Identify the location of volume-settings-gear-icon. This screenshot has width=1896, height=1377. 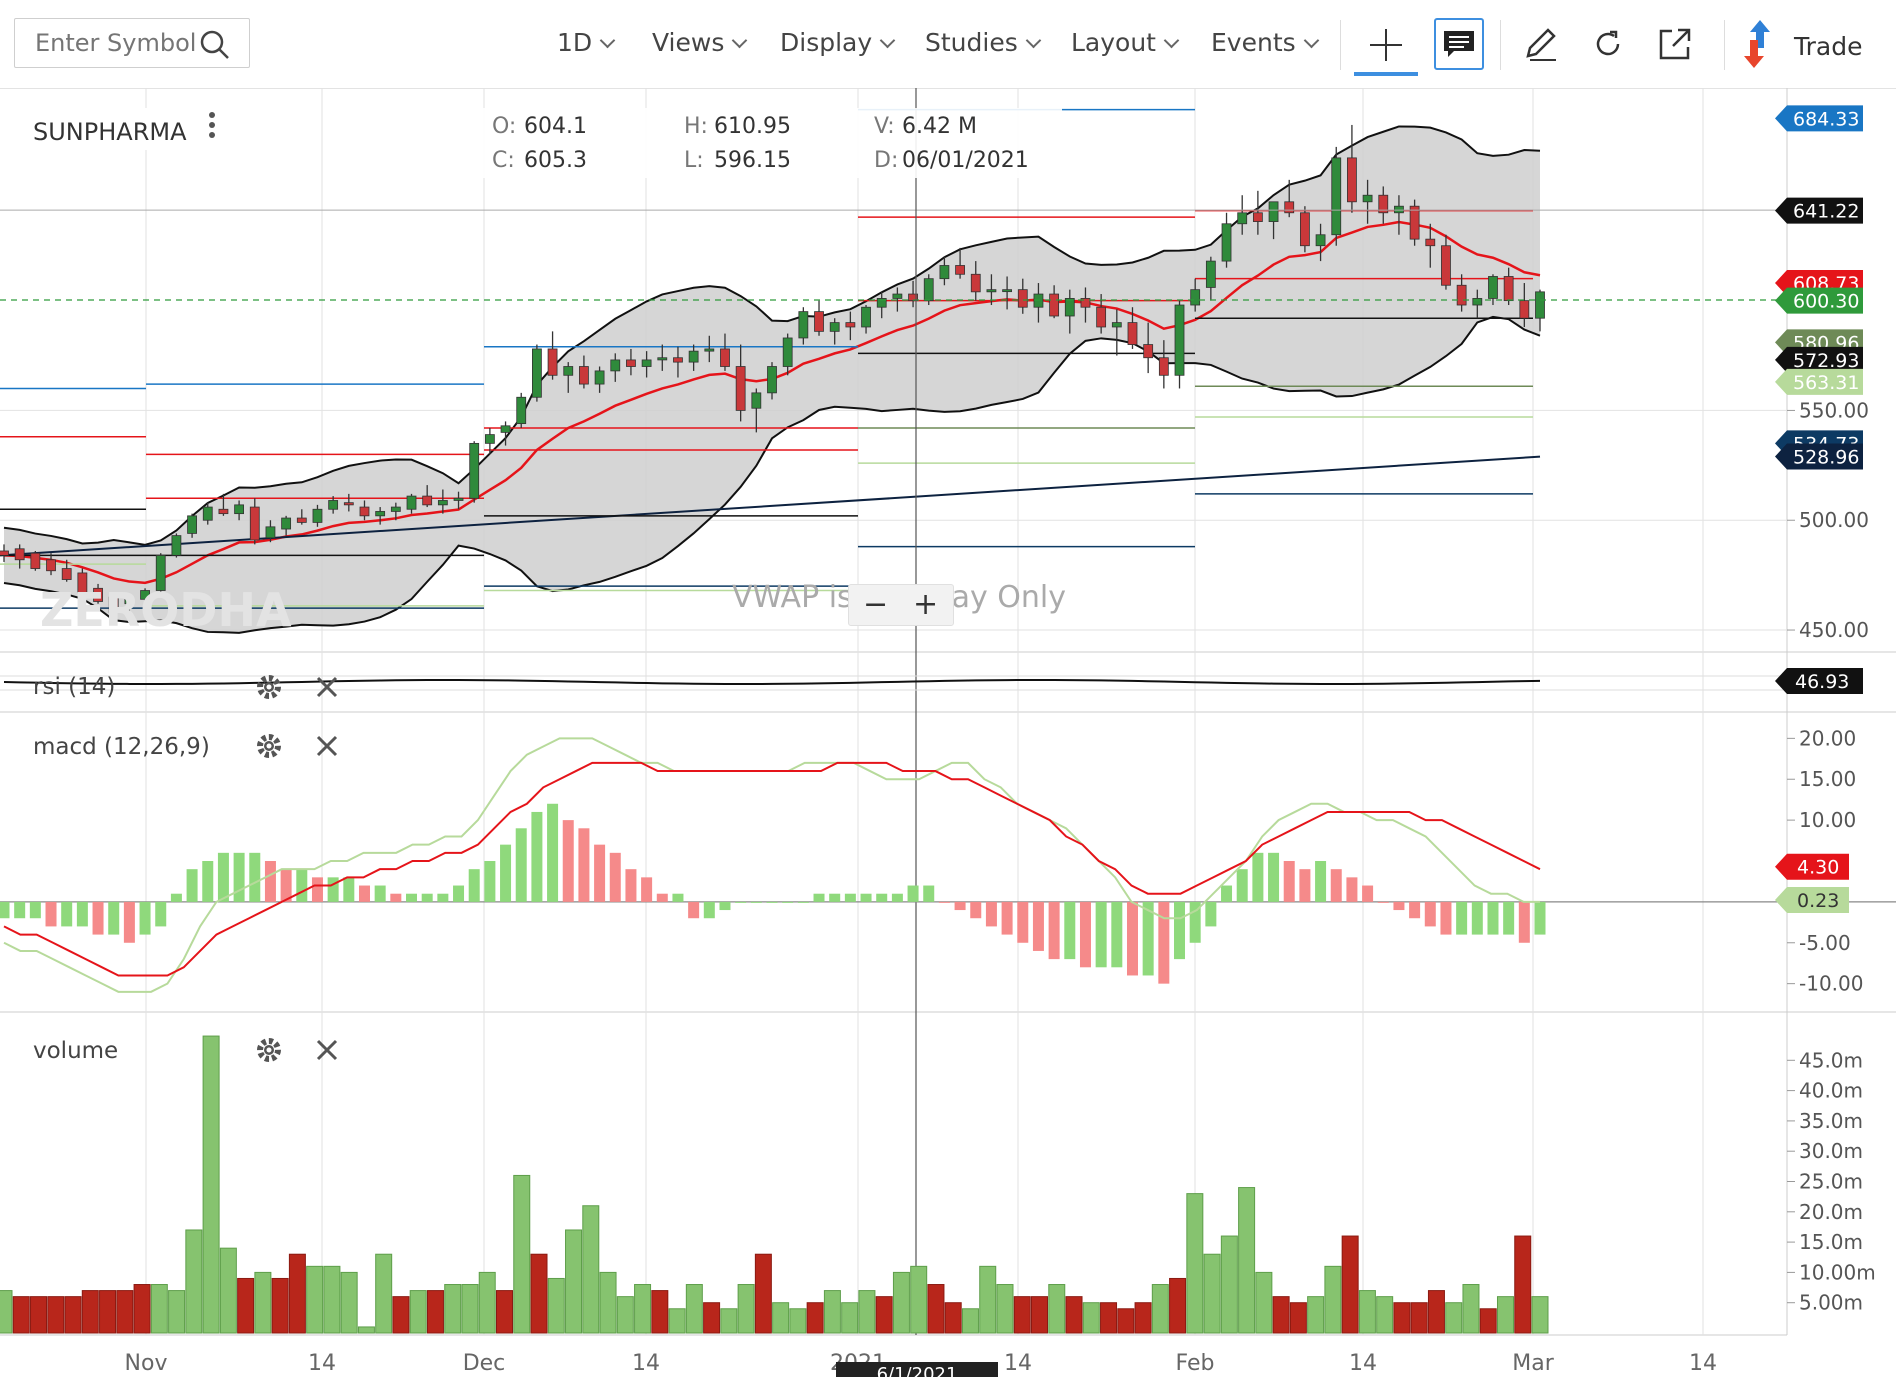
(269, 1050).